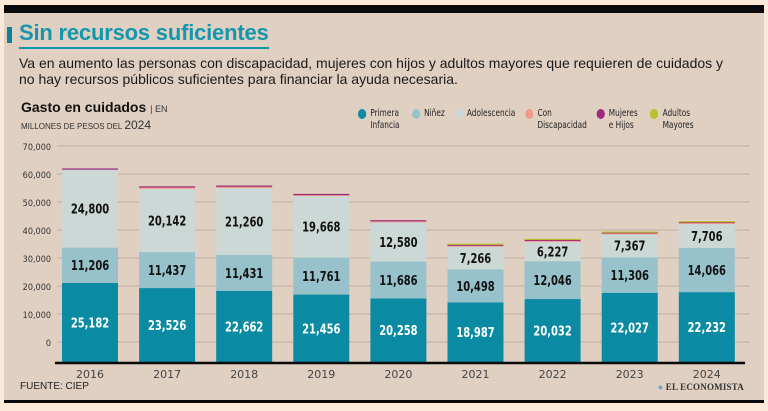 The height and width of the screenshot is (411, 768). What do you see at coordinates (491, 113) in the screenshot?
I see `legend-label: Adolescencia` at bounding box center [491, 113].